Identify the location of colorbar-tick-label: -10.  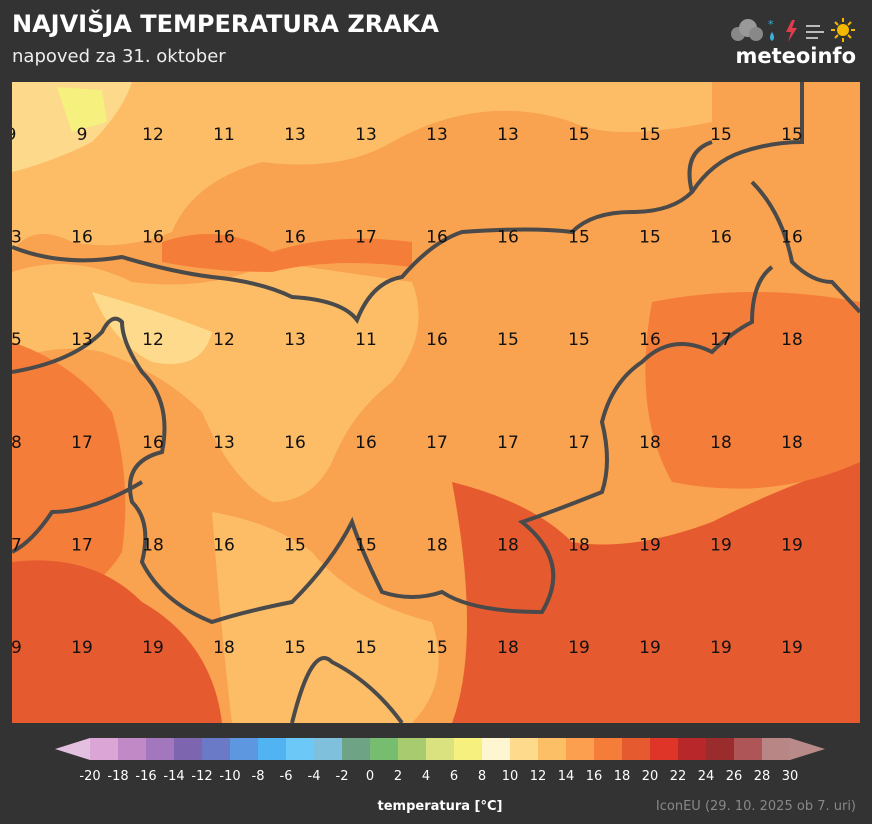
(229, 776).